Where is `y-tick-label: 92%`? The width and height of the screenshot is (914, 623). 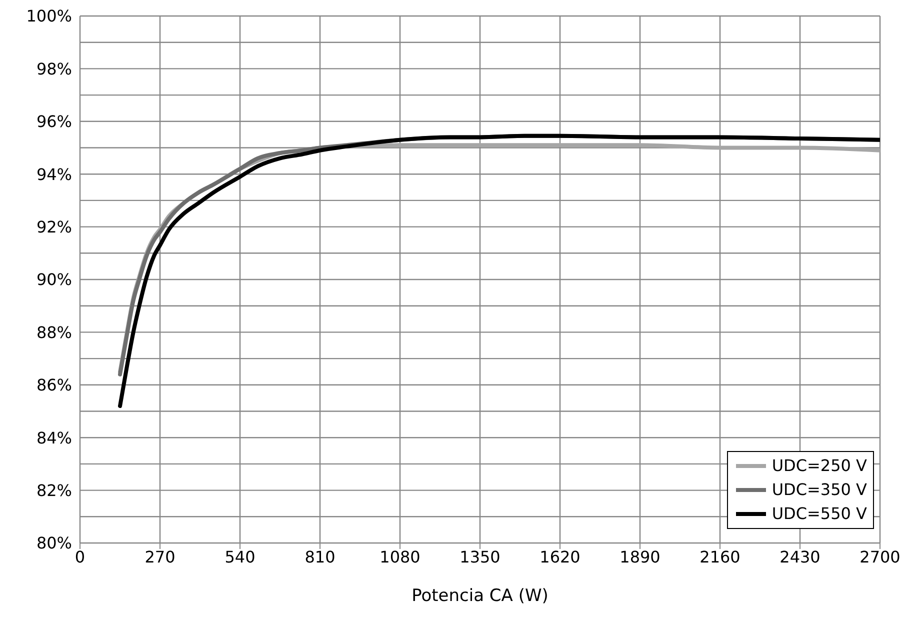 y-tick-label: 92% is located at coordinates (54, 226).